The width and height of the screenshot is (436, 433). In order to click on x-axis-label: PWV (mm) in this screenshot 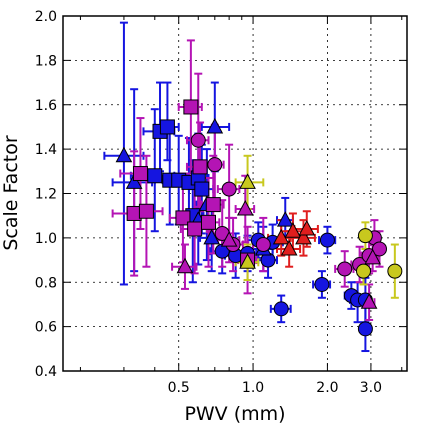, I will do `click(234, 414)`.